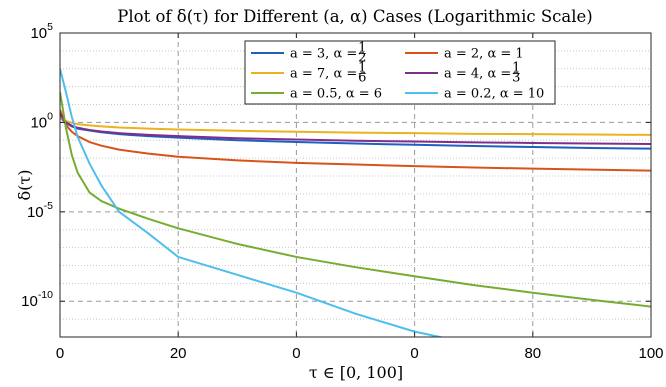 This screenshot has height=387, width=666. Describe the element at coordinates (477, 74) in the screenshot. I see `legend-label: a = 4, α =` at that location.